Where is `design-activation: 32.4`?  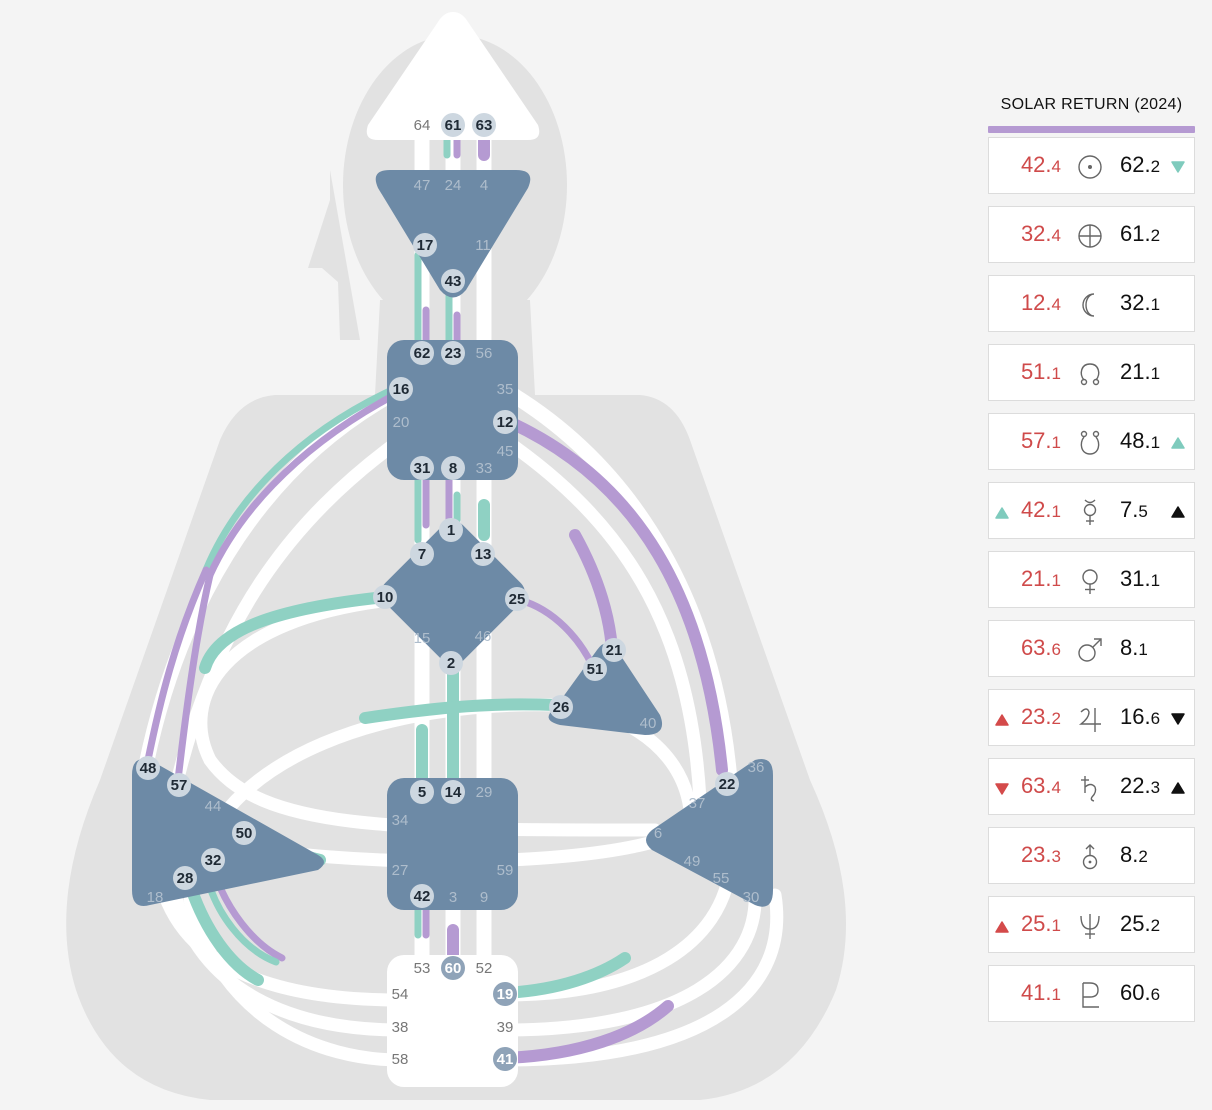 design-activation: 32.4 is located at coordinates (1040, 233).